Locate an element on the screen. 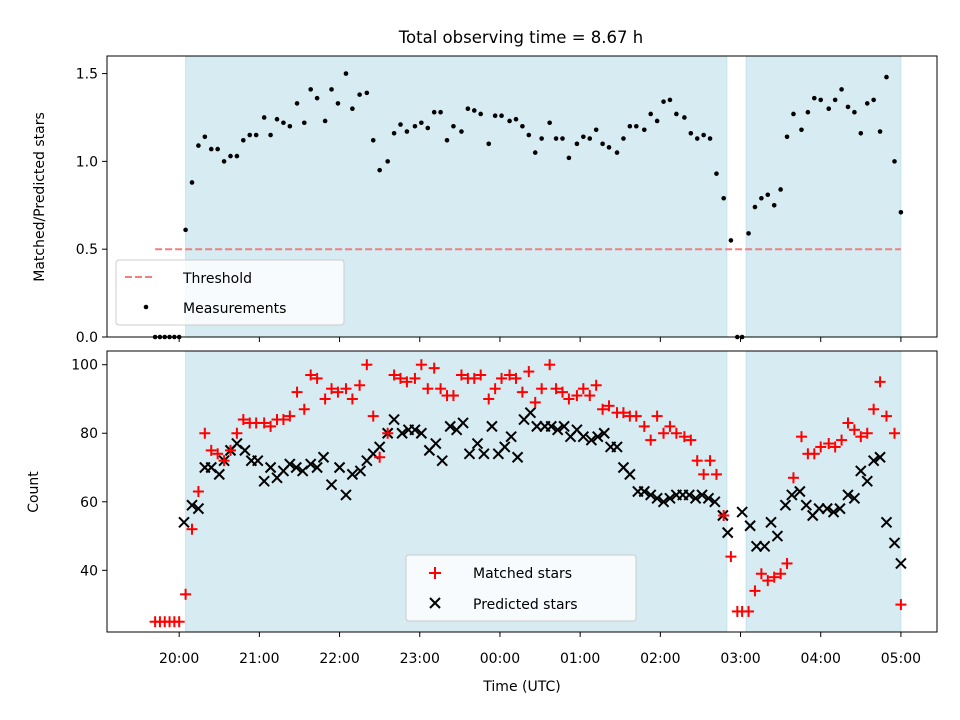 This screenshot has height=720, width=960. x-tick-label: 03:00 is located at coordinates (740, 659).